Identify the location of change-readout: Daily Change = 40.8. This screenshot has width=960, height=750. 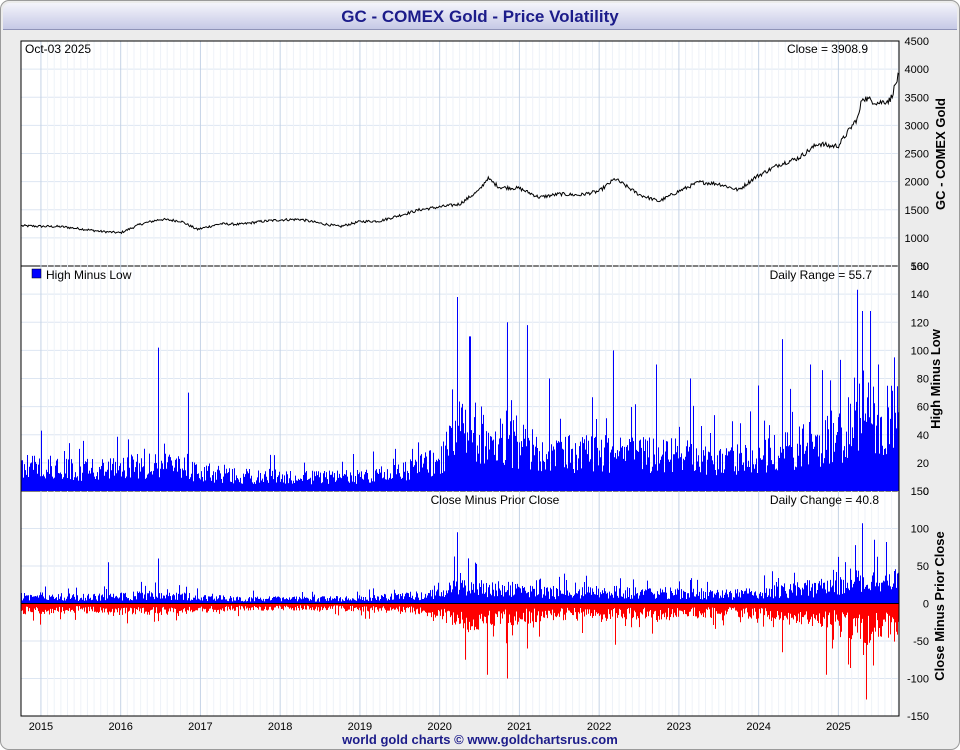
(824, 500).